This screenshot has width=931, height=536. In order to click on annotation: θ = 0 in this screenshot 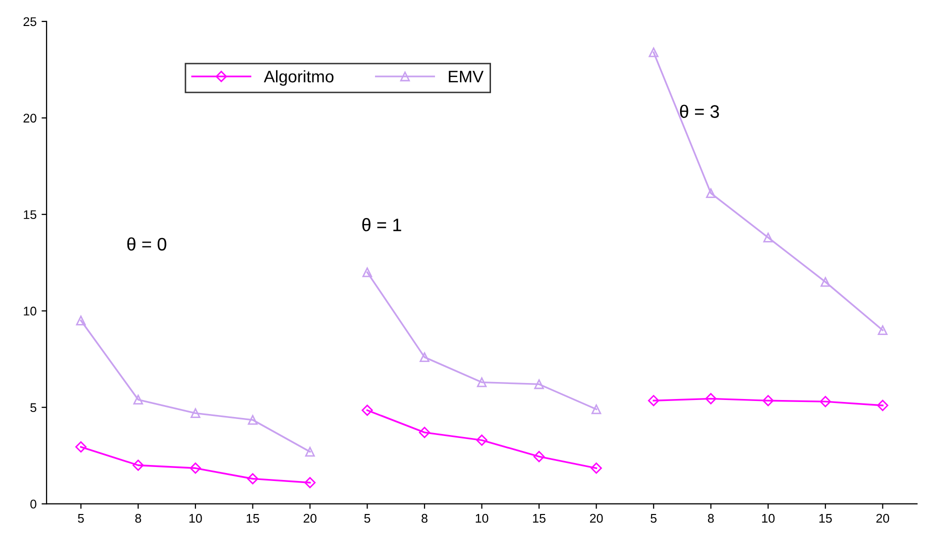, I will do `click(146, 244)`.